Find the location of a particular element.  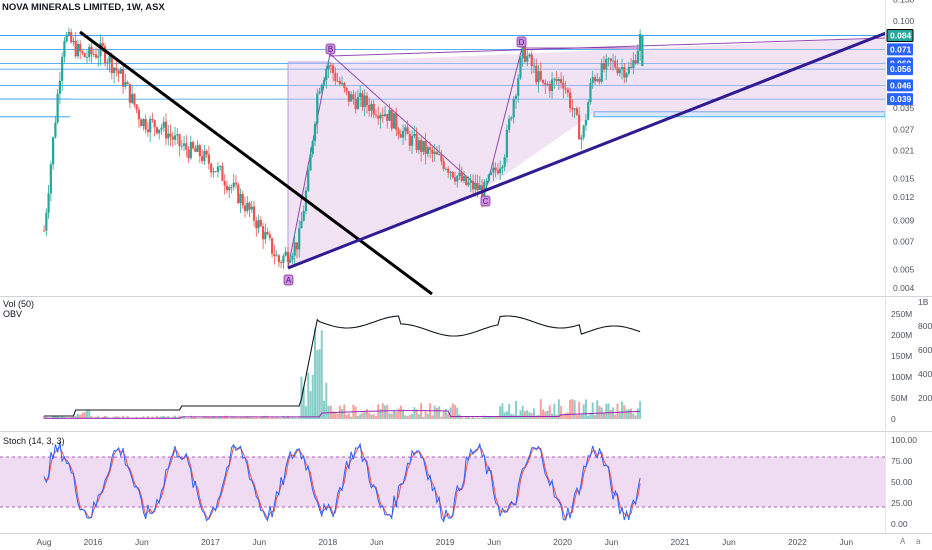

price-tag-label: 0.056 is located at coordinates (901, 69).